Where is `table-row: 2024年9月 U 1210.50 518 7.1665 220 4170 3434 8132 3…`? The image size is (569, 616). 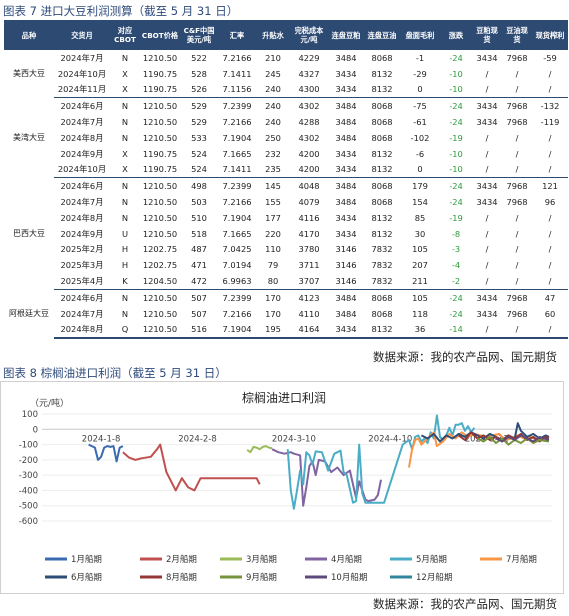 table-row: 2024年9月 U 1210.50 518 7.1665 220 4170 3434 8132 3… is located at coordinates (286, 234).